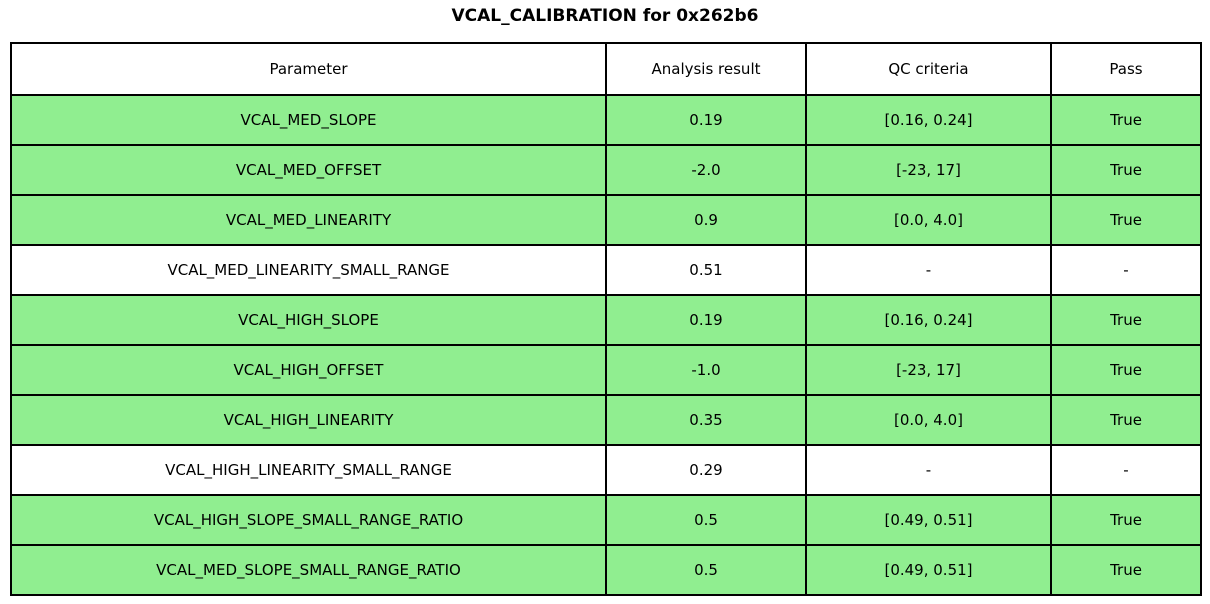 The image size is (1210, 604). I want to click on table-row: VCAL_MED_LINEARITY 0.9 [0.0, 4.0] True, so click(606, 220).